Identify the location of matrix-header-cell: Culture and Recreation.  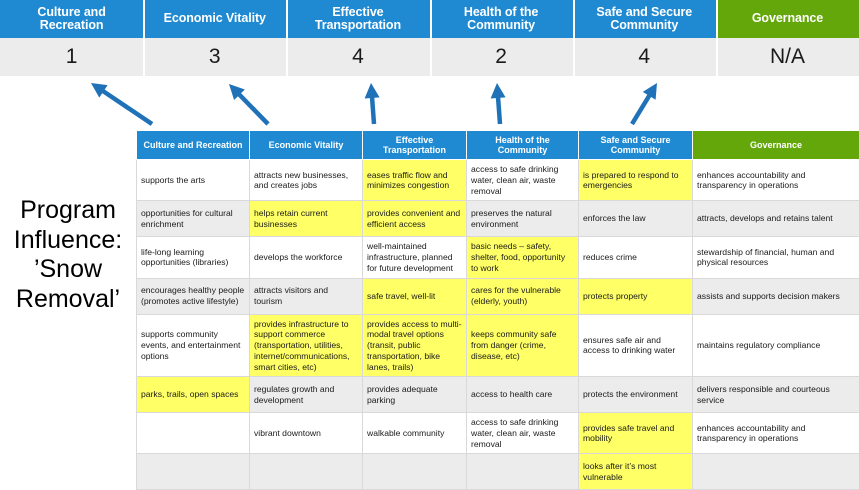
(193, 145).